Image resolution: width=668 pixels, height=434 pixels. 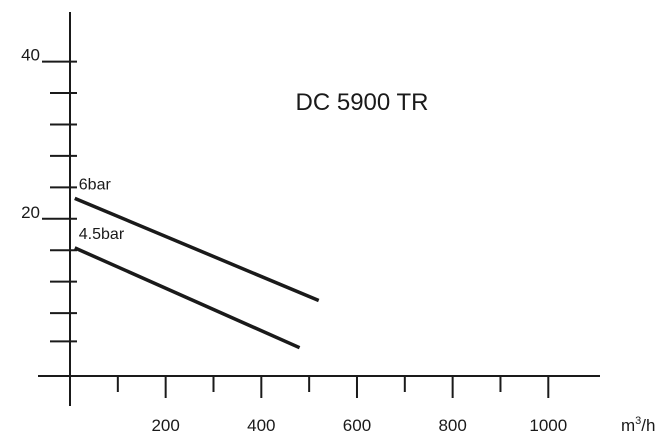 I want to click on x-tick-label: 200, so click(x=165, y=425).